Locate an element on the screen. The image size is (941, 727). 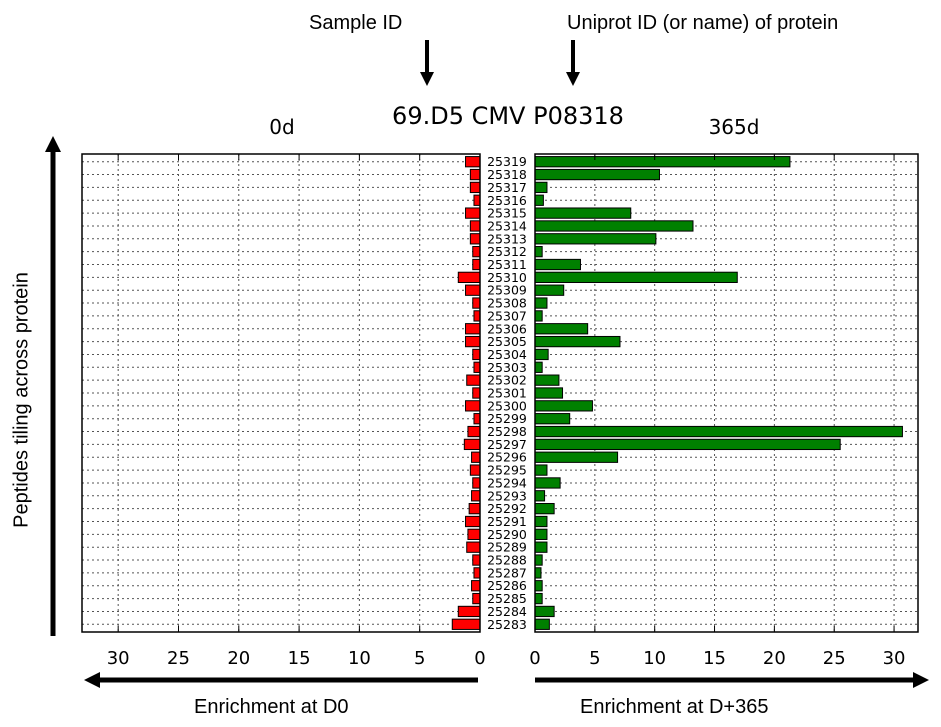
y-axis-arrowhead is located at coordinates (53, 144).